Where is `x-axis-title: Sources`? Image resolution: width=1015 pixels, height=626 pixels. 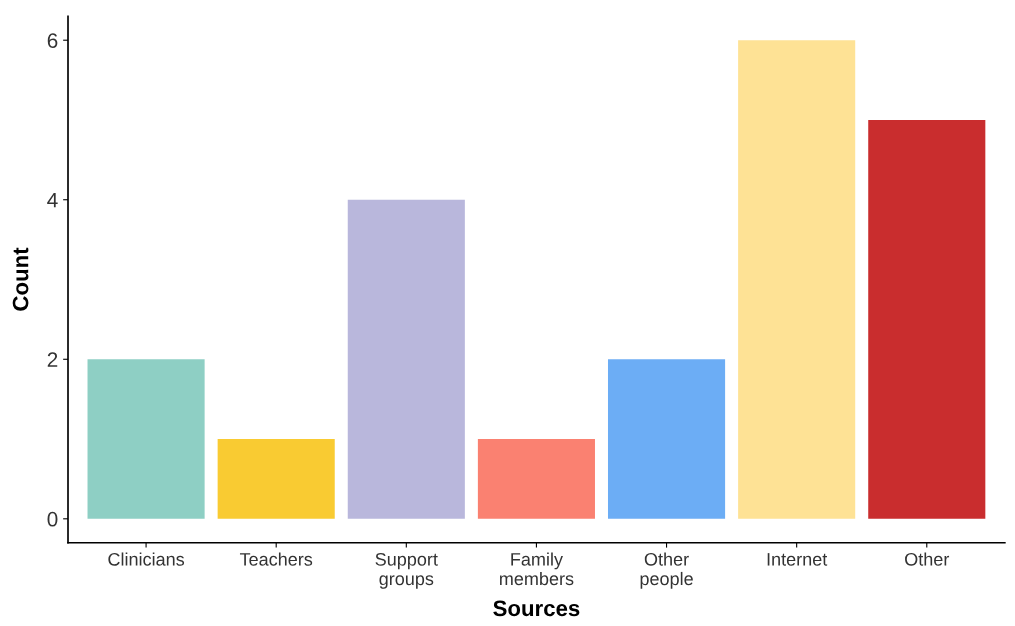
x-axis-title: Sources is located at coordinates (536, 608).